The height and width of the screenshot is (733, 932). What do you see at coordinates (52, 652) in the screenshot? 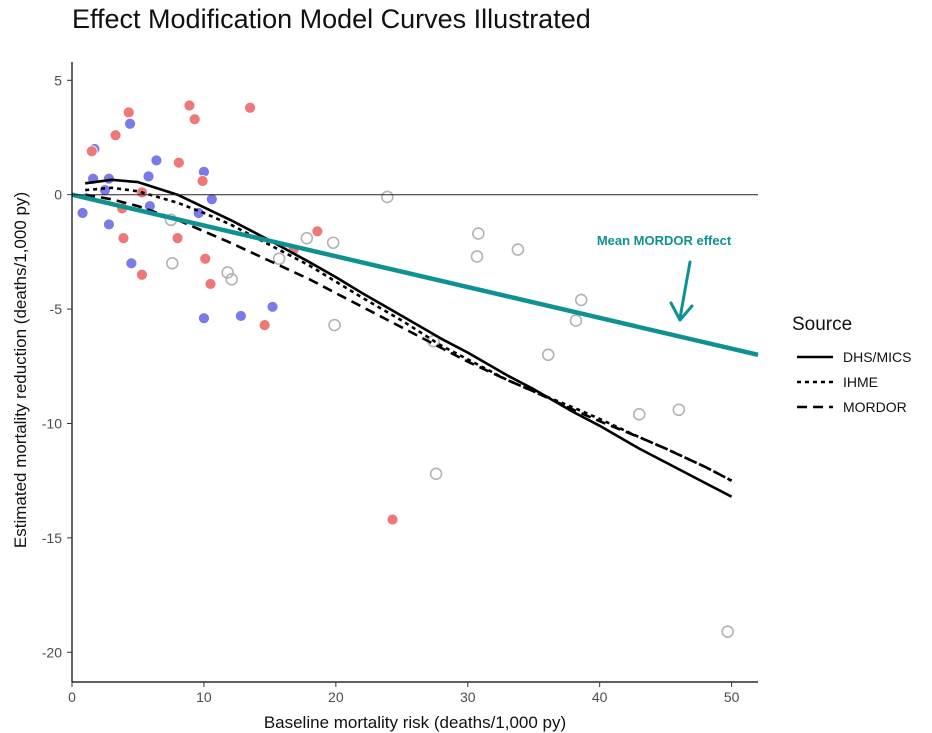
I see `y-tick-label: -20` at bounding box center [52, 652].